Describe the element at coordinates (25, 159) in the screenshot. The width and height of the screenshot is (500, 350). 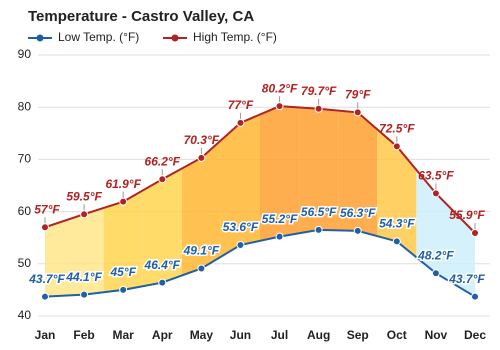
I see `y-tick-label: 70` at that location.